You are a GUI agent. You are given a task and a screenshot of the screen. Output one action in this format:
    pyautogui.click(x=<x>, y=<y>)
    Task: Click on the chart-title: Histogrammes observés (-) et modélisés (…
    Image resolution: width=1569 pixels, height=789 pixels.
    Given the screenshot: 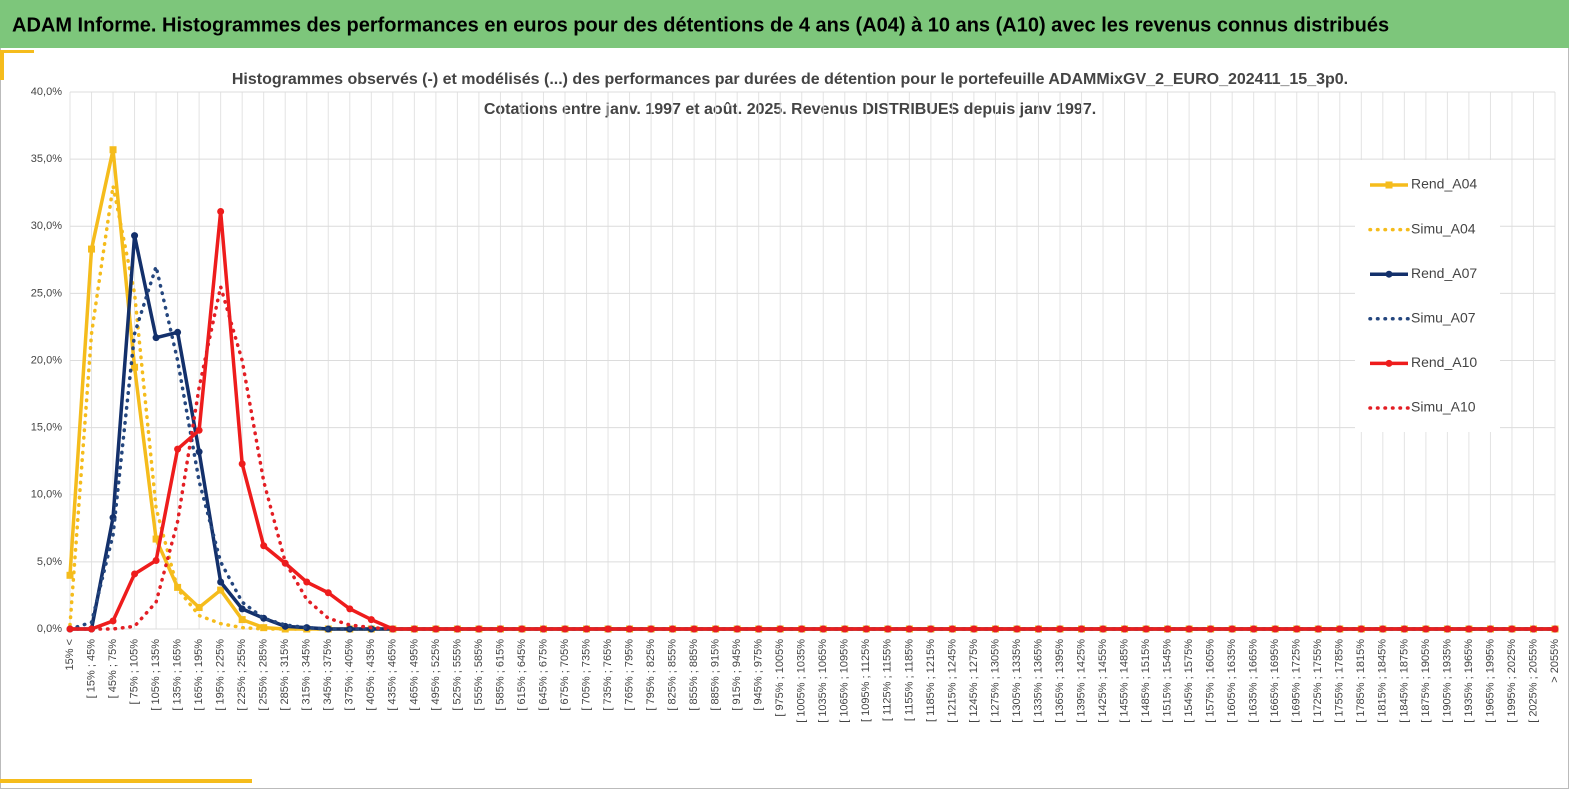 What is the action you would take?
    pyautogui.click(x=790, y=79)
    